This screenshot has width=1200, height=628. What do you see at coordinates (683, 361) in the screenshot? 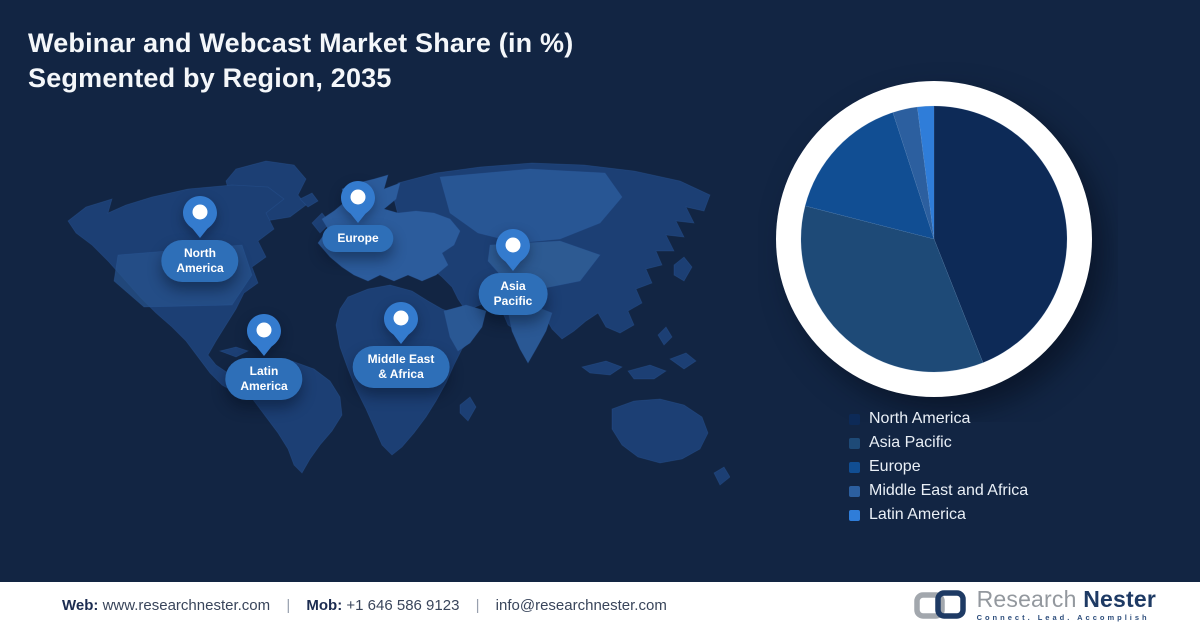
I see `island-new-guinea` at bounding box center [683, 361].